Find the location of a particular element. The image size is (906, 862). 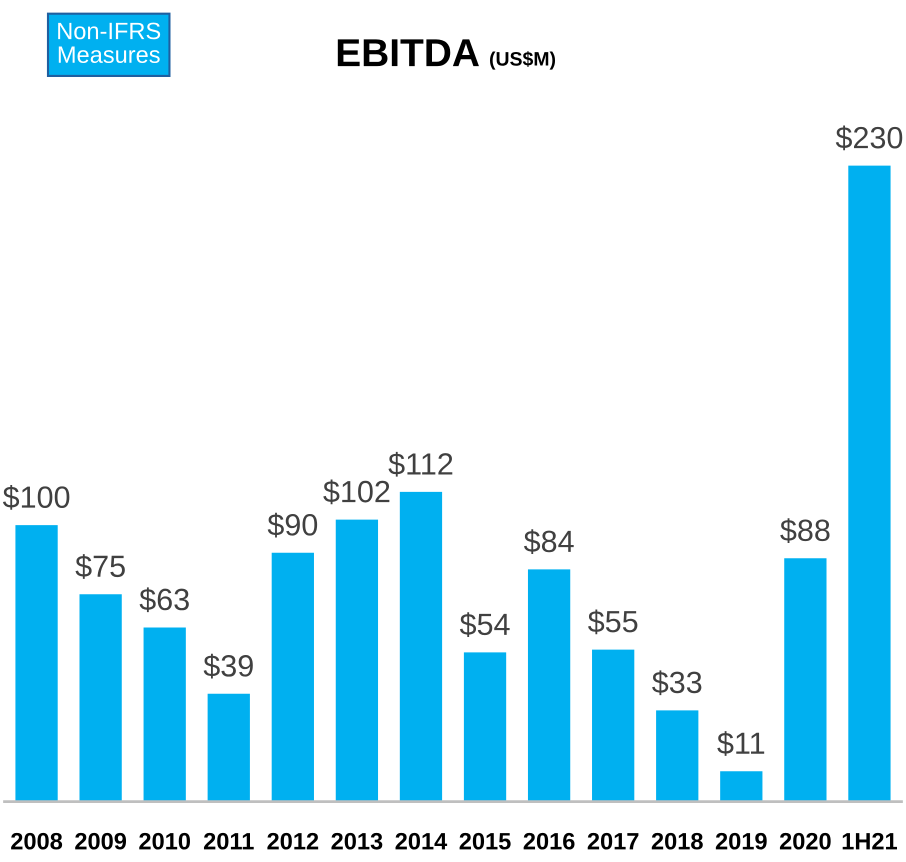

data-label: $39 is located at coordinates (228, 666).